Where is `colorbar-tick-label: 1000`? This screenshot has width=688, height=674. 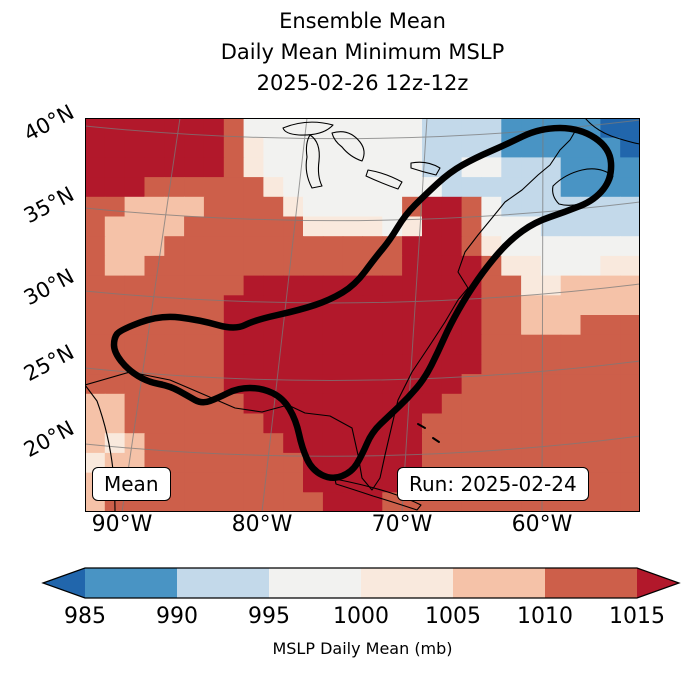
colorbar-tick-label: 1000 is located at coordinates (361, 616).